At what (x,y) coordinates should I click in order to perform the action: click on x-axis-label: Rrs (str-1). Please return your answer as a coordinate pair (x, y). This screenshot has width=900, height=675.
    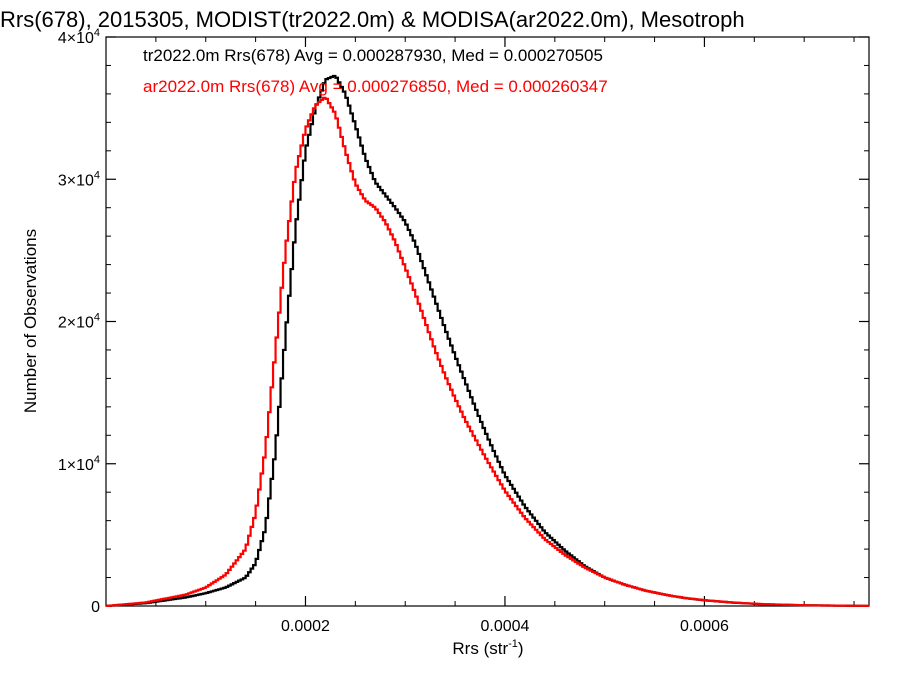
    Looking at the image, I should click on (487, 648).